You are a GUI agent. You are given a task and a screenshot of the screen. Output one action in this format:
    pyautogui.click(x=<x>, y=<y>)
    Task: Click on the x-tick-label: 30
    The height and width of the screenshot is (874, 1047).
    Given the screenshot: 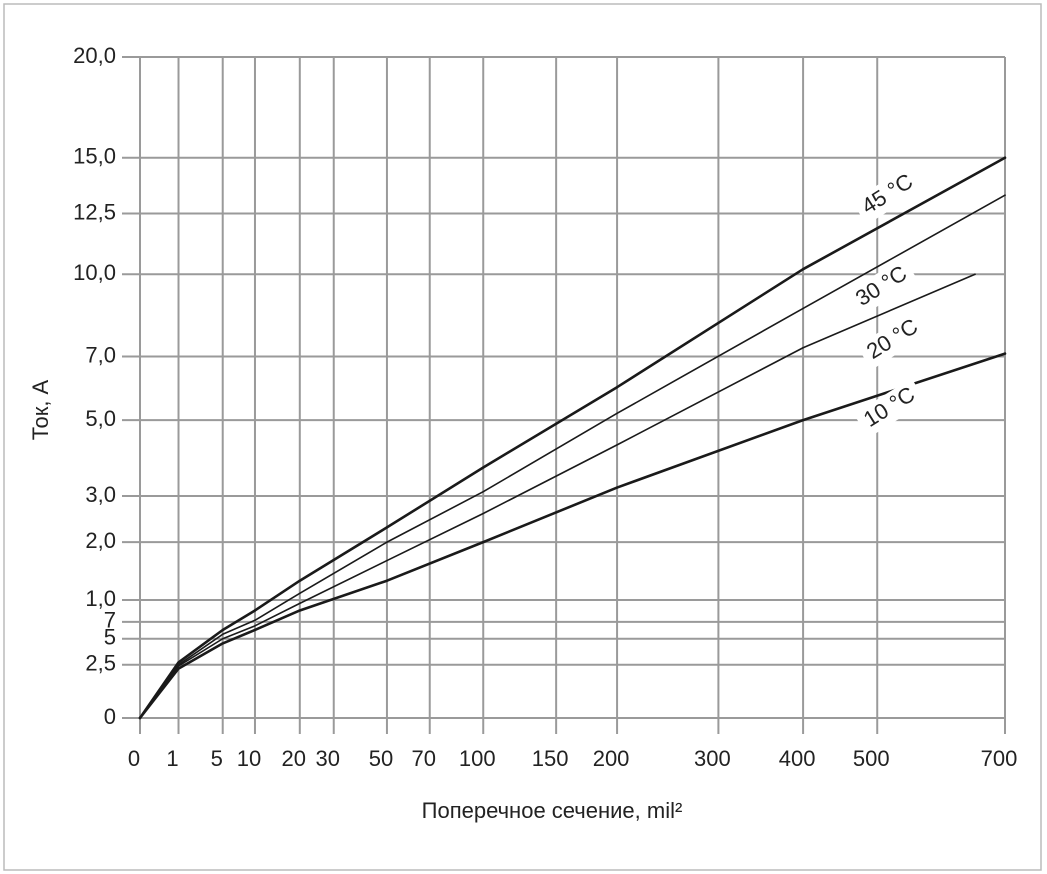 What is the action you would take?
    pyautogui.click(x=328, y=758)
    